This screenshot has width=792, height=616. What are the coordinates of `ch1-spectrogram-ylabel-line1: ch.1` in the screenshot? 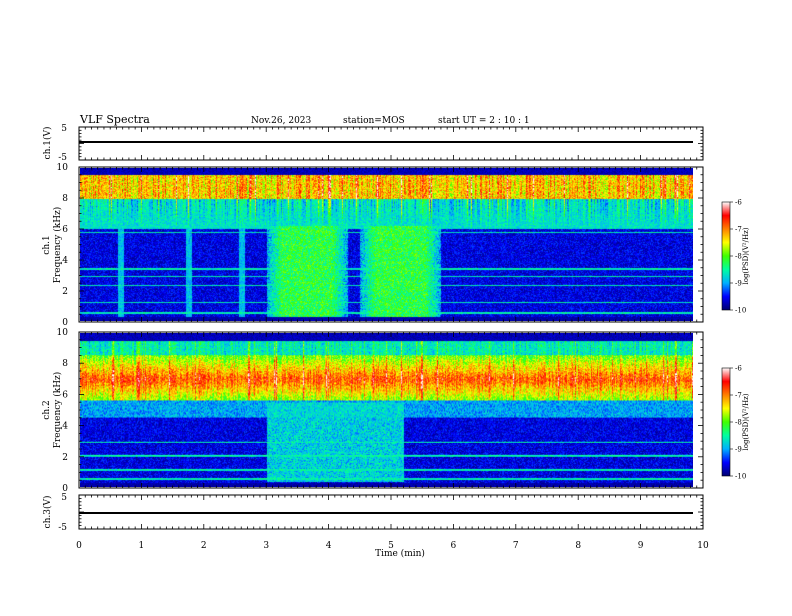 It's located at (47, 244).